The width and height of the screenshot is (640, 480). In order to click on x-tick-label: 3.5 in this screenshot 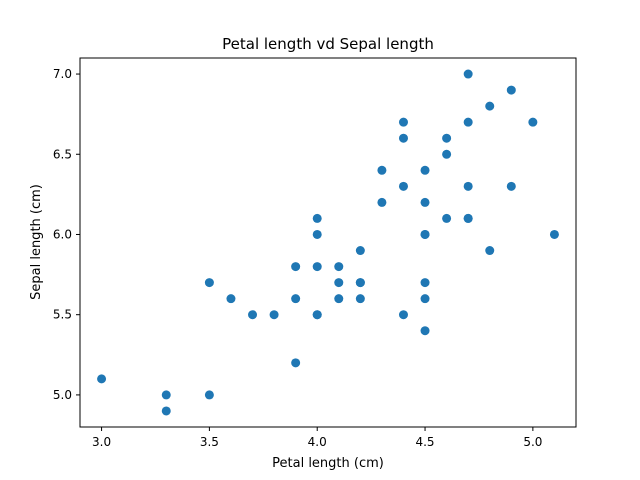, I will do `click(209, 442)`.